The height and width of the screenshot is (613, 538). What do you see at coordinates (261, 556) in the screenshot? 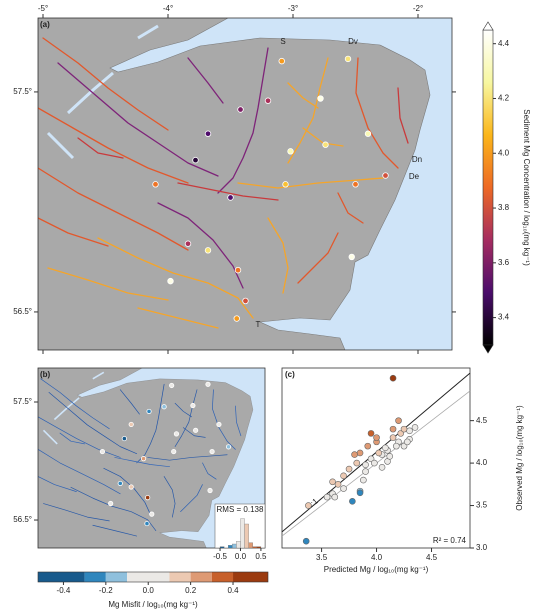
I see `histogram-tick-label: 0.5` at bounding box center [261, 556].